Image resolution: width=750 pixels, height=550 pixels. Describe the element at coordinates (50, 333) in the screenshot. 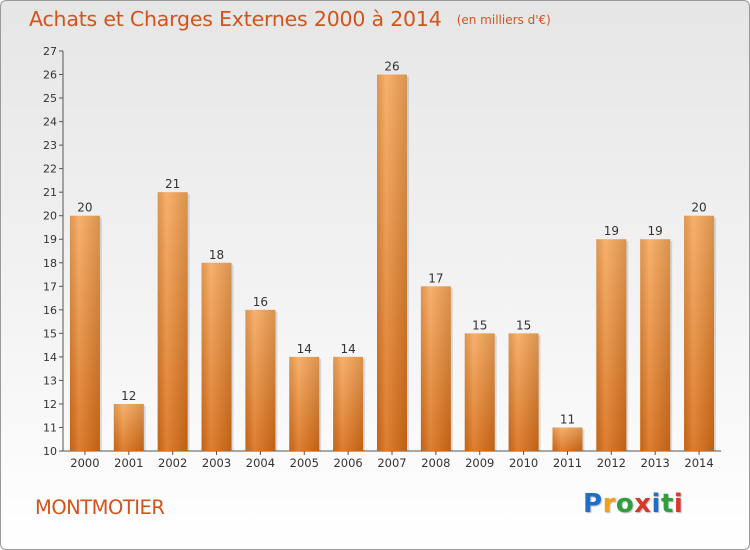

I see `y-tick-label: 15` at that location.